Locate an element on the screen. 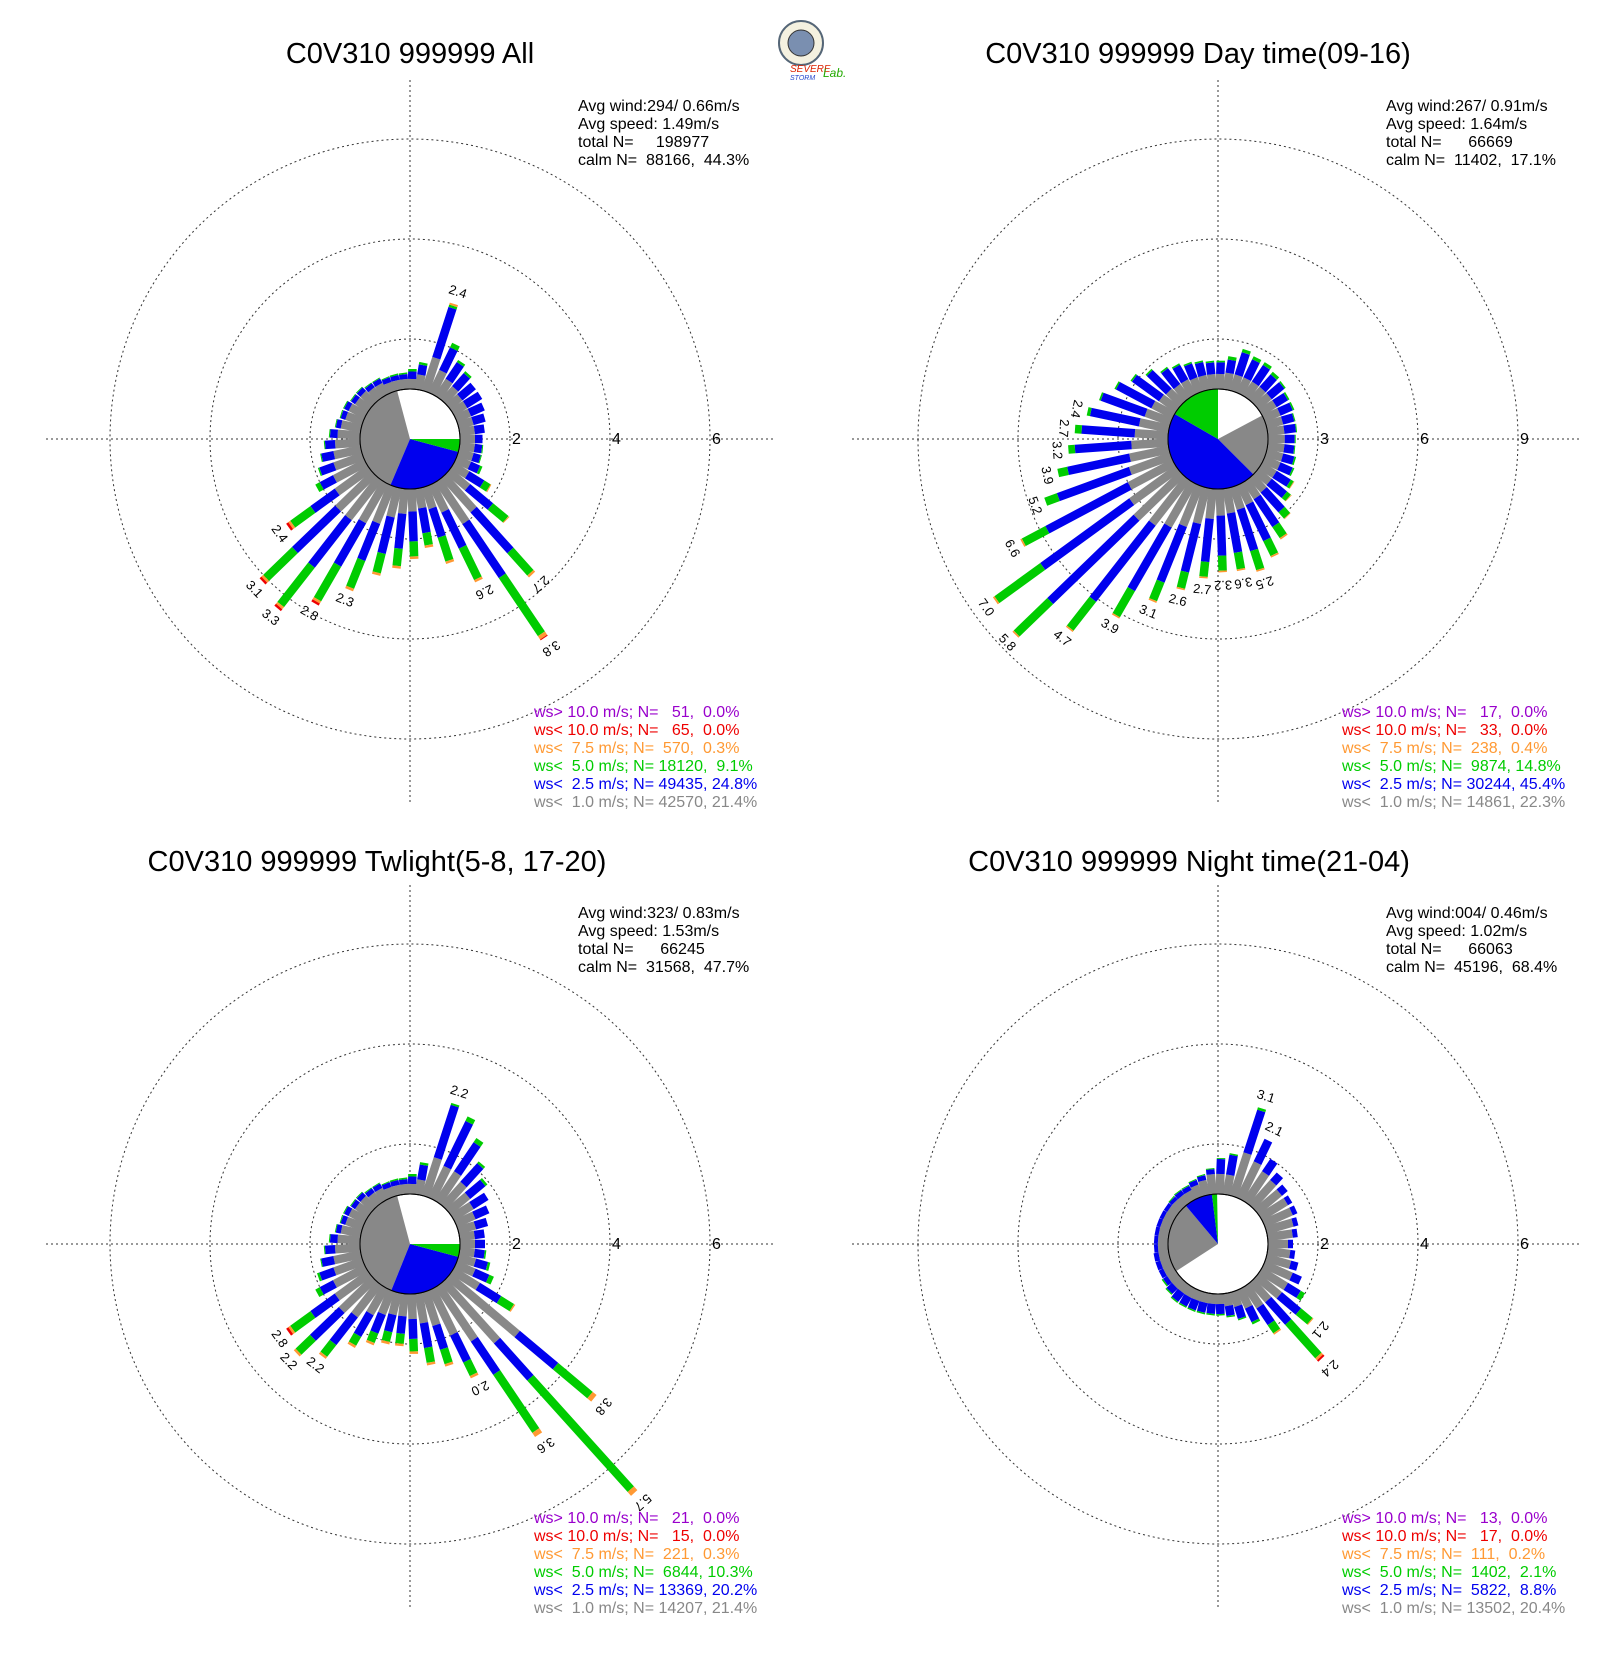 The width and height of the screenshot is (1620, 1660). calm-n-text: calm N= 45196, 68.4% is located at coordinates (1471, 967).